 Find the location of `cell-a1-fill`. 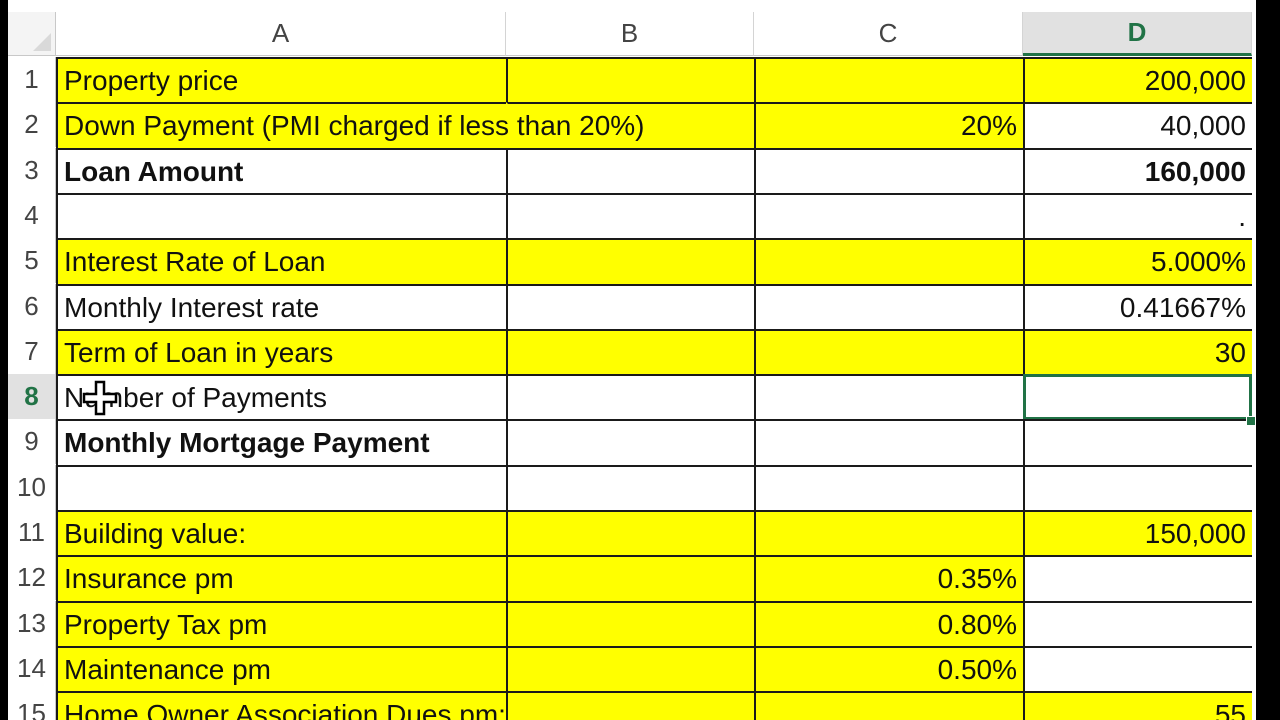

cell-a1-fill is located at coordinates (281, 80).